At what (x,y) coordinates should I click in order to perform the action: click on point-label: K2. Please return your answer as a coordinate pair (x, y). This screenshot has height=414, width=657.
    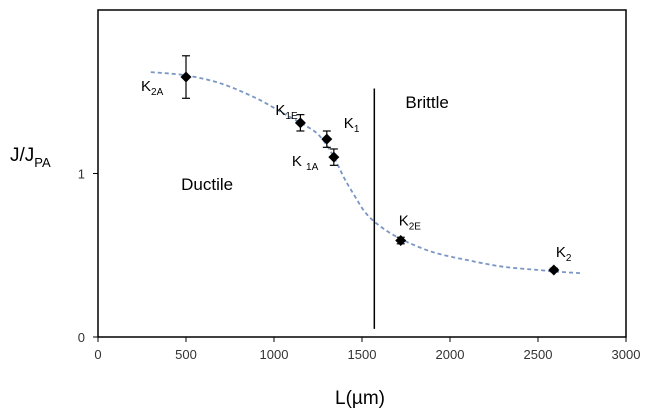
    Looking at the image, I should click on (564, 254).